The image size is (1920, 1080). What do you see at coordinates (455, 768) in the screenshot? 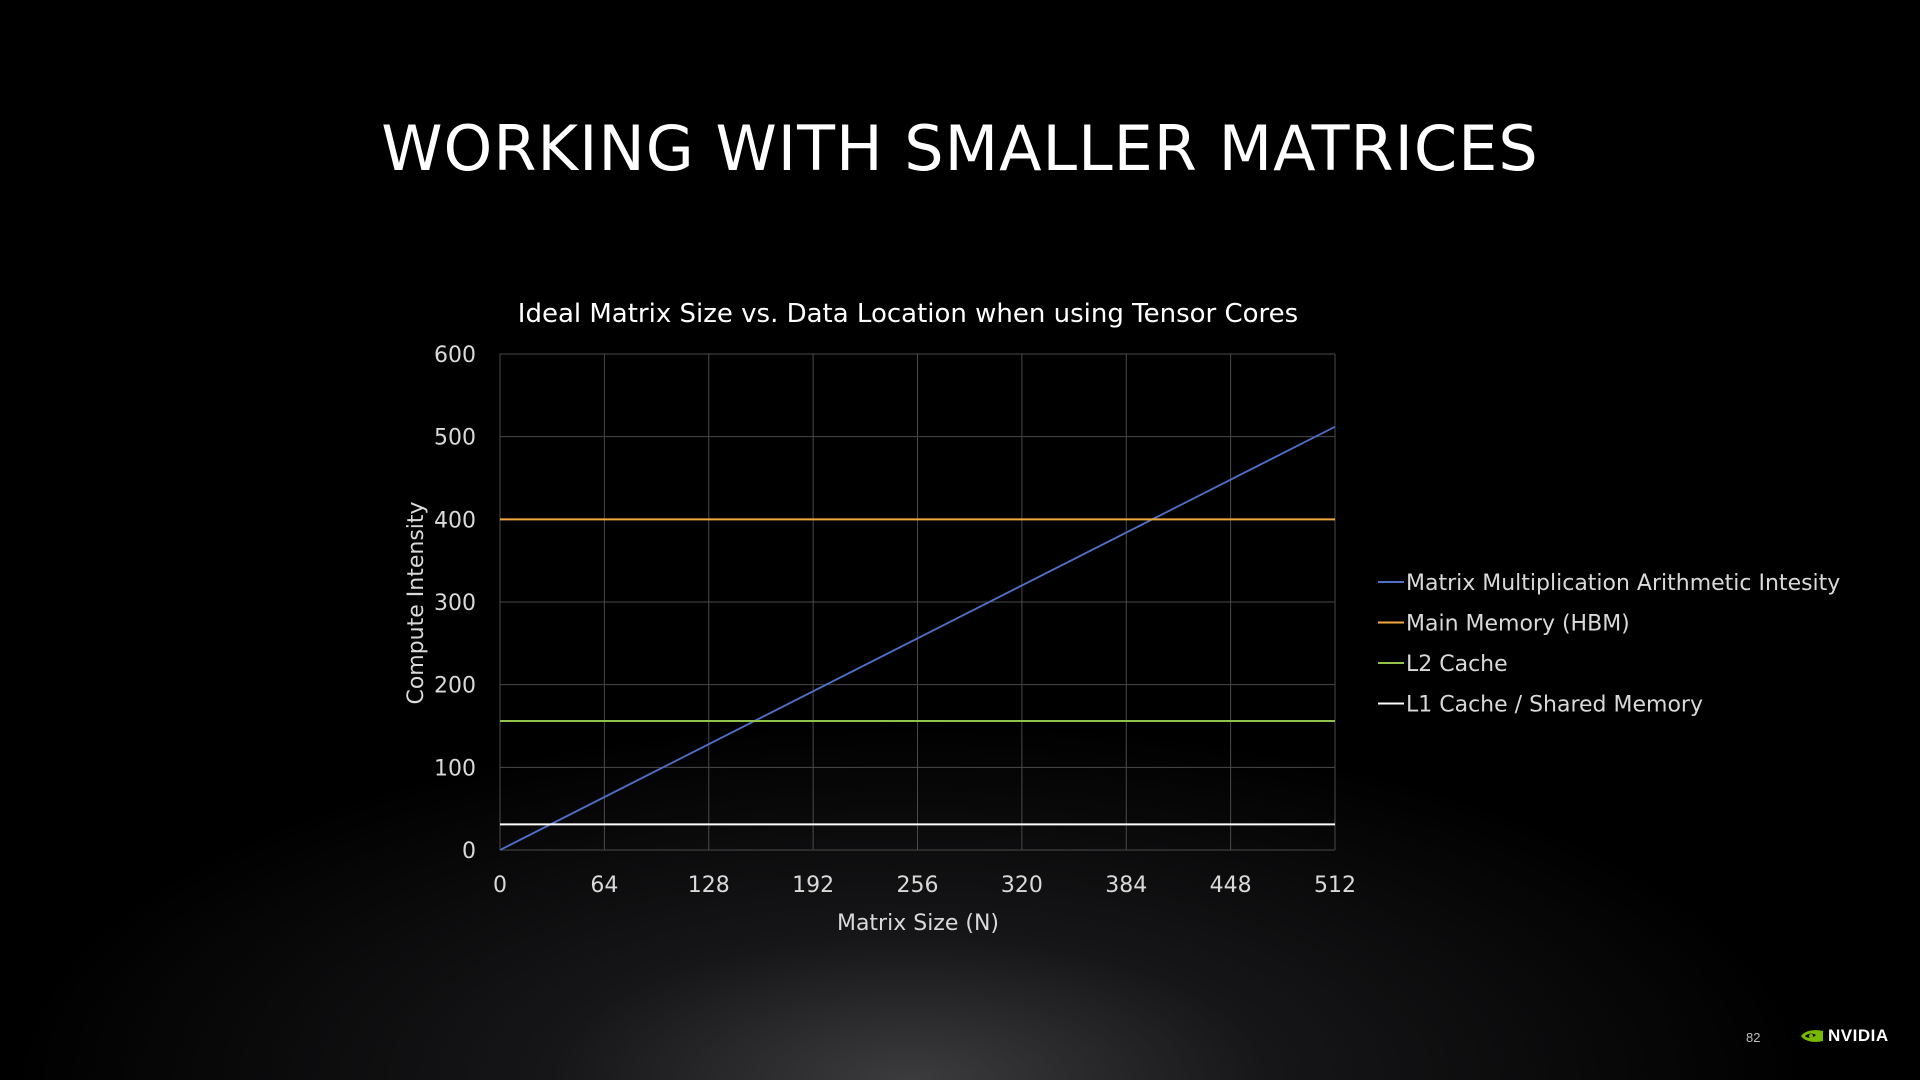
I see `y-tick-label: 100` at bounding box center [455, 768].